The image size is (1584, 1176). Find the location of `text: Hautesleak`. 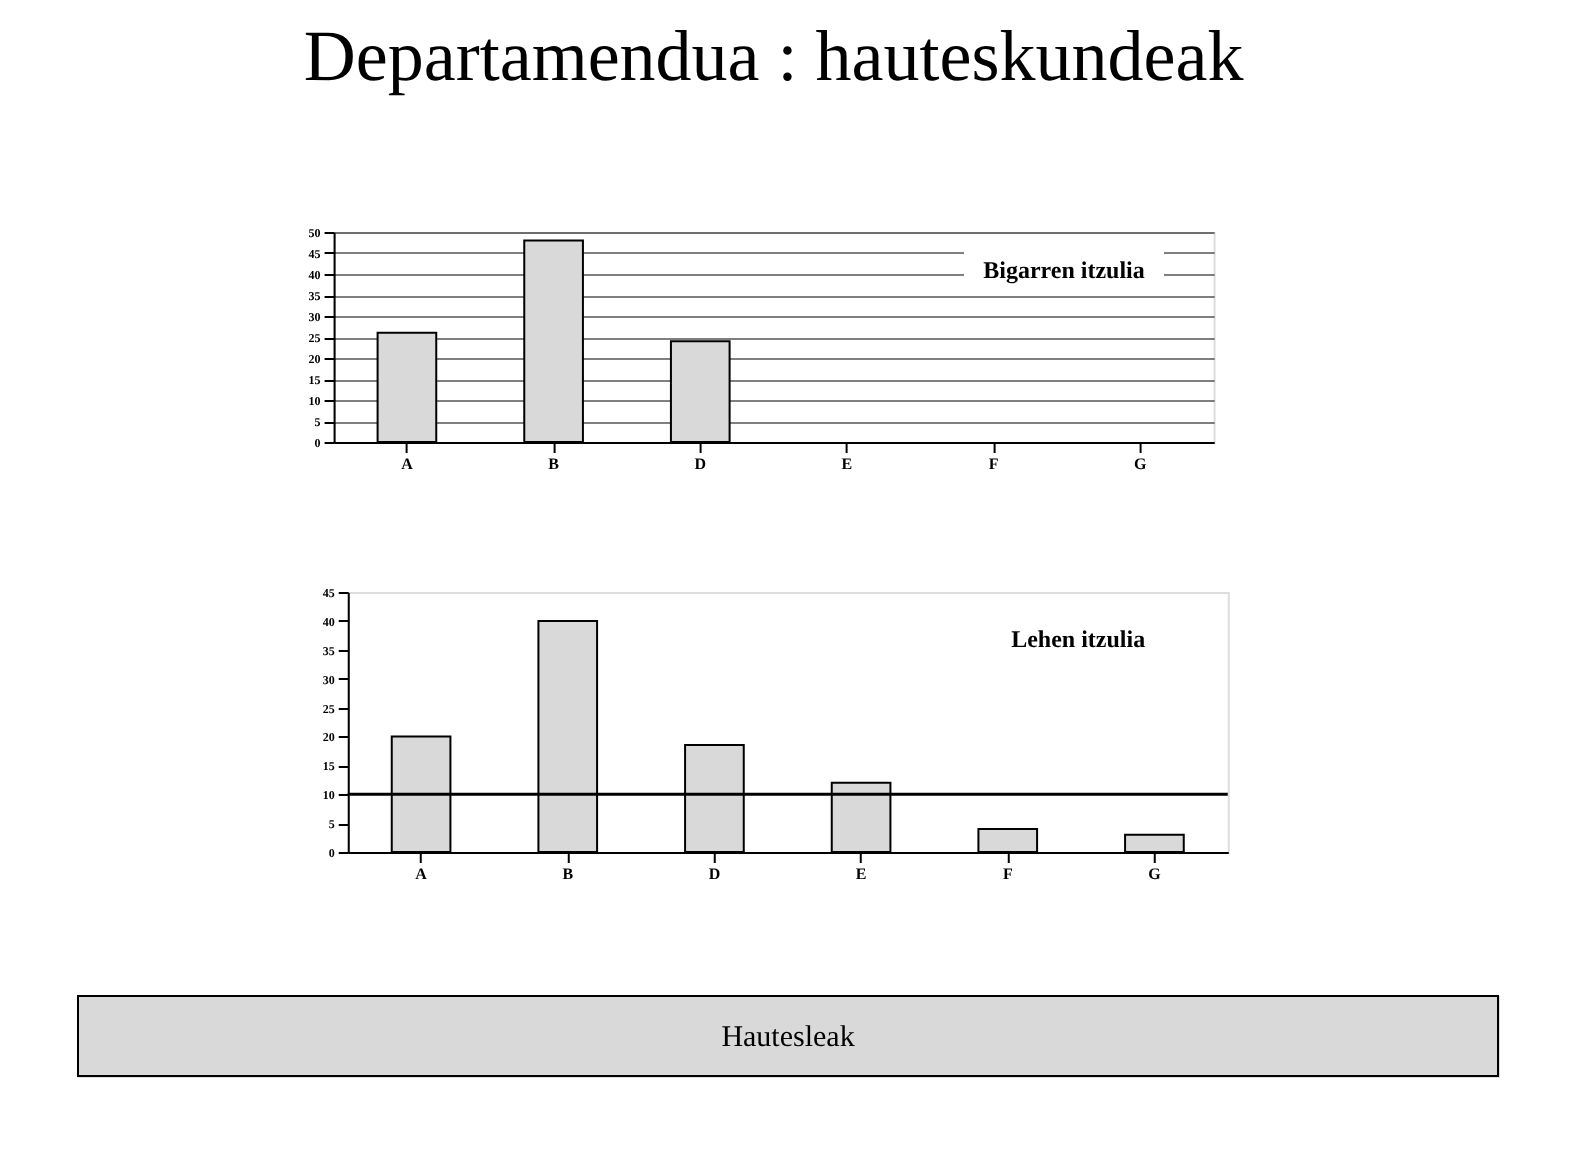

text: Hautesleak is located at coordinates (788, 1038).